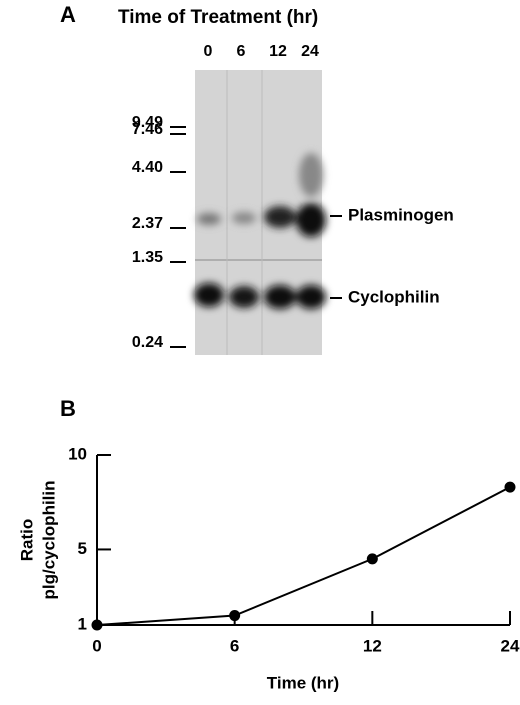 This screenshot has height=705, width=520. Describe the element at coordinates (208, 51) in the screenshot. I see `lane-label: 0` at that location.